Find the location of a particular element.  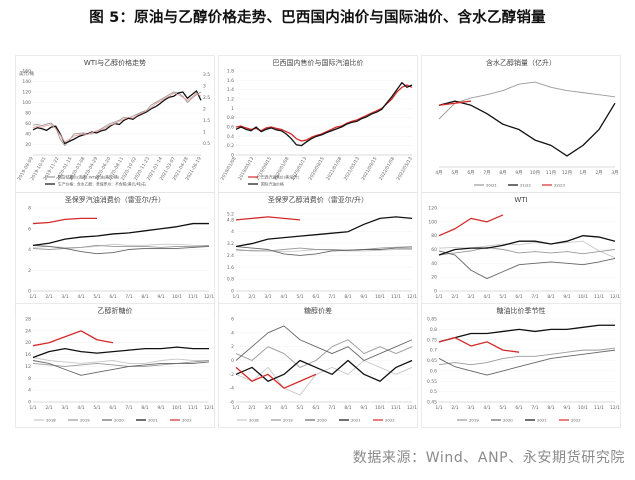

x-tick-label: 11月 is located at coordinates (551, 173).